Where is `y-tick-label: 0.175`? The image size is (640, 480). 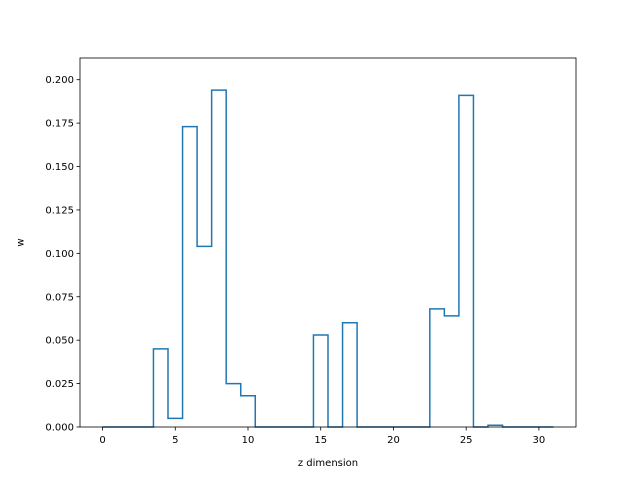 y-tick-label: 0.175 is located at coordinates (59, 124).